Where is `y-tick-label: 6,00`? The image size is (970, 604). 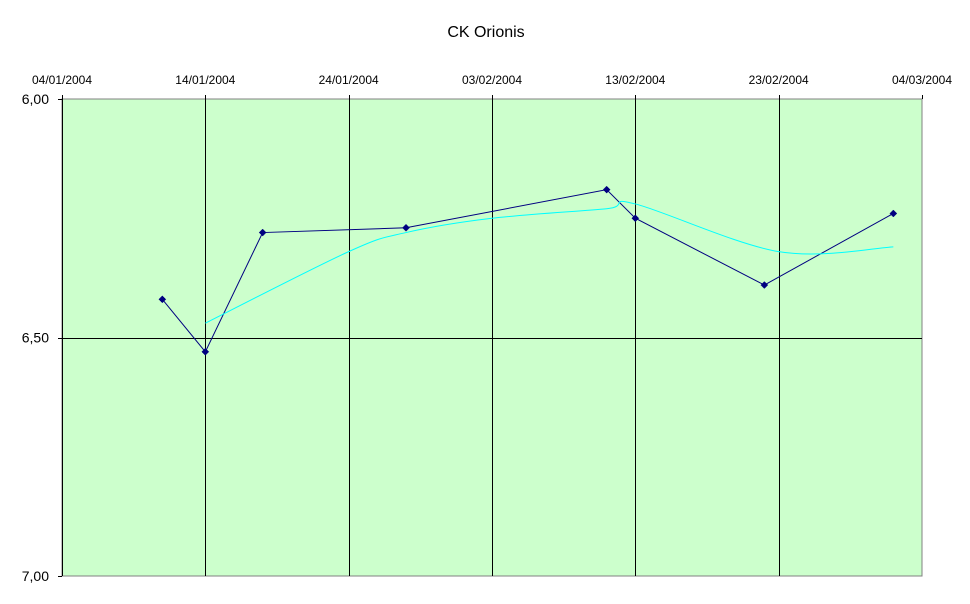 y-tick-label: 6,00 is located at coordinates (35, 99).